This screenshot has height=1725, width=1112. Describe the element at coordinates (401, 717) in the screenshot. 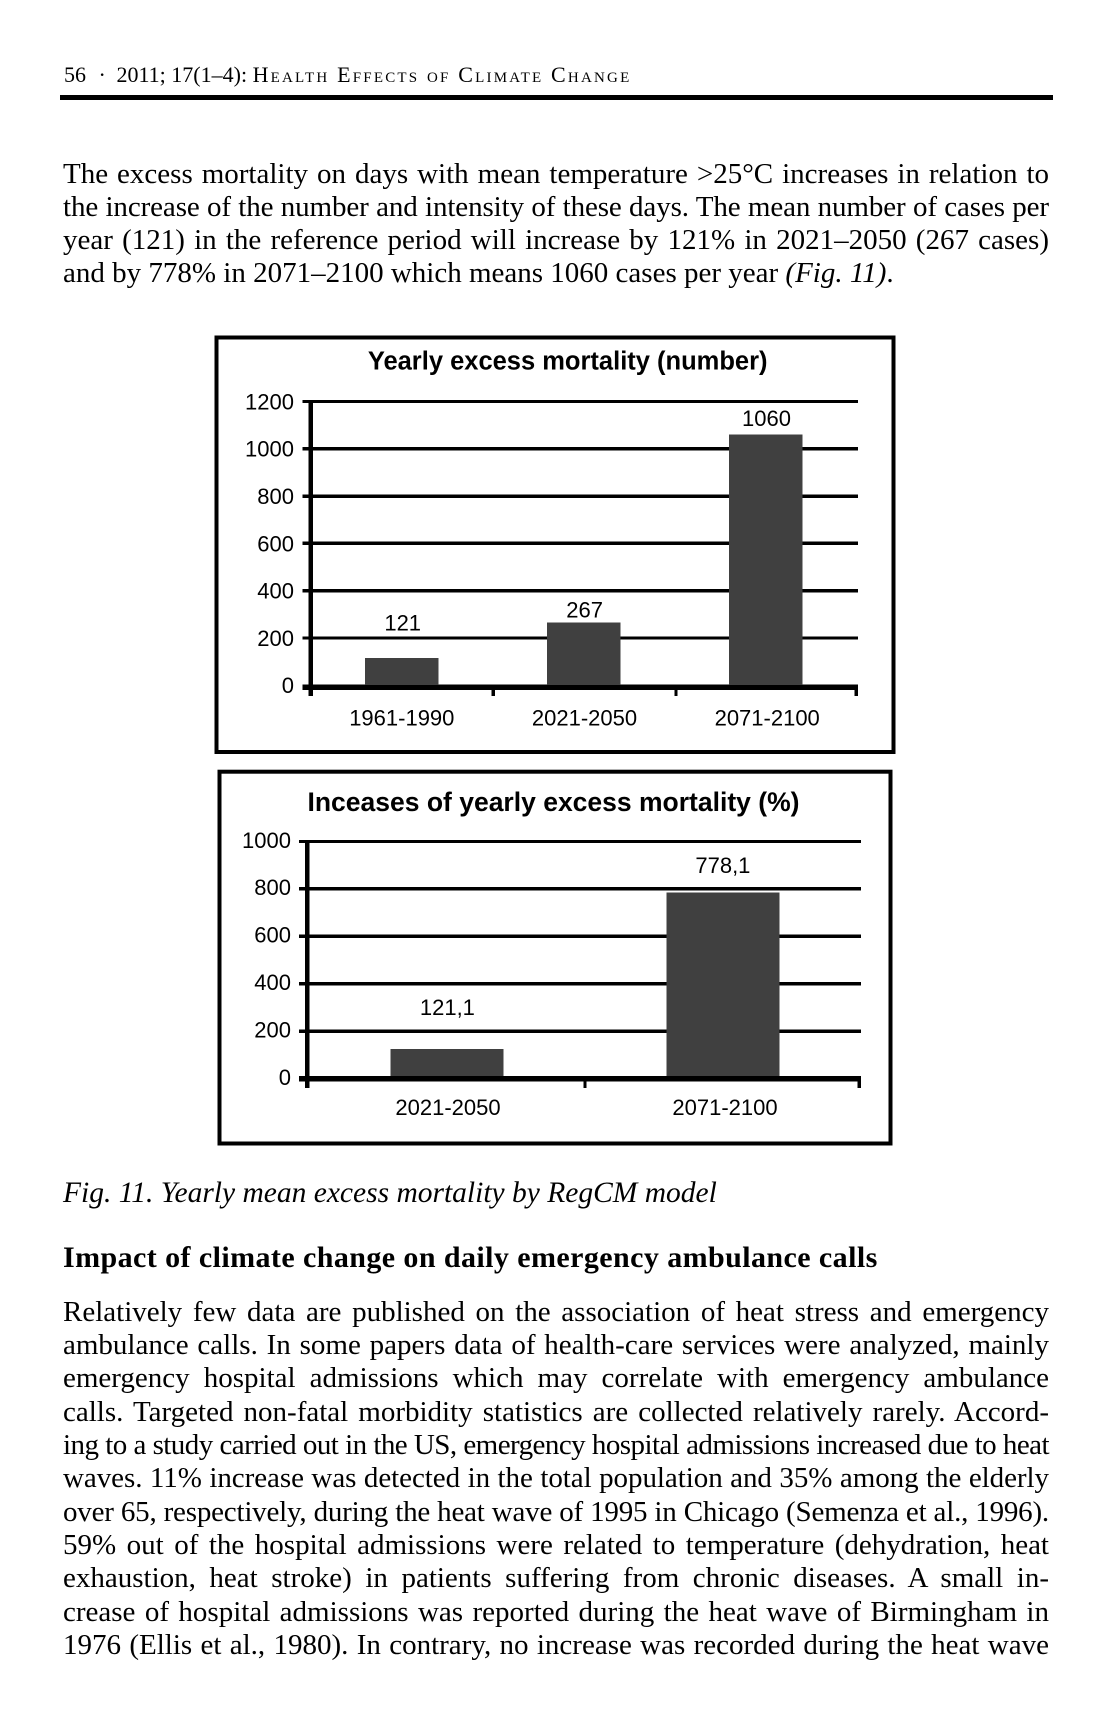

I see `svg-text: 1961-1990` at that location.